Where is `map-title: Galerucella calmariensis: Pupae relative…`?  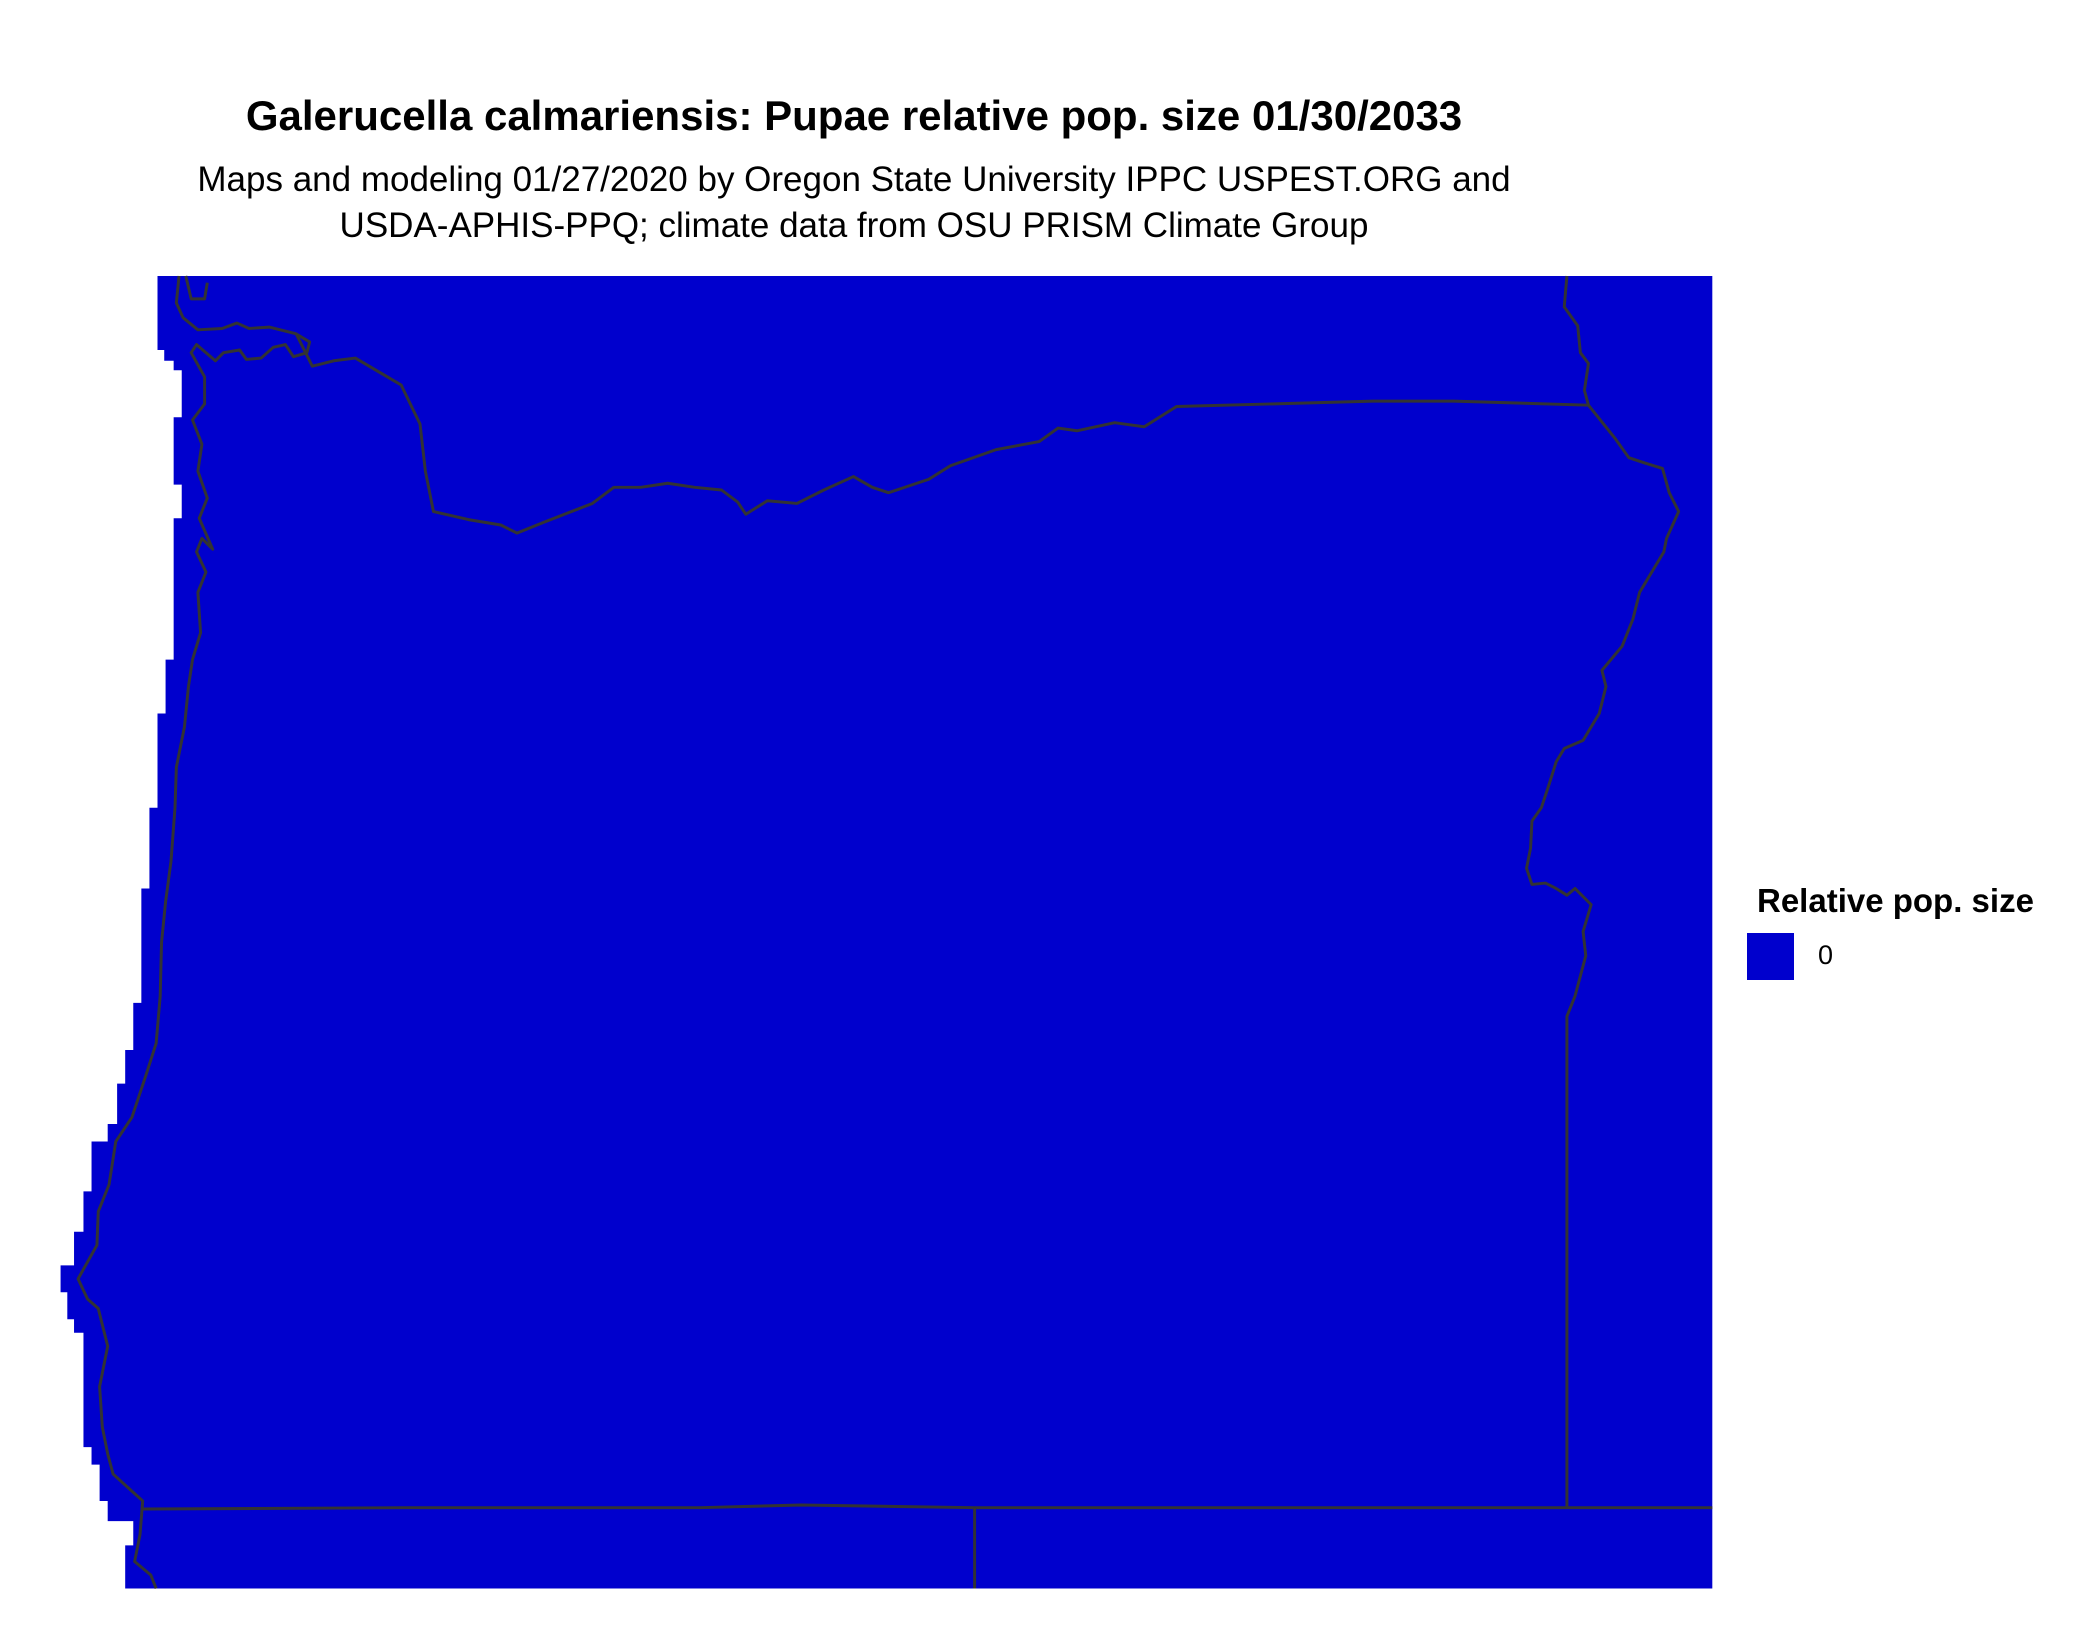
map-title: Galerucella calmariensis: Pupae relative… is located at coordinates (854, 115).